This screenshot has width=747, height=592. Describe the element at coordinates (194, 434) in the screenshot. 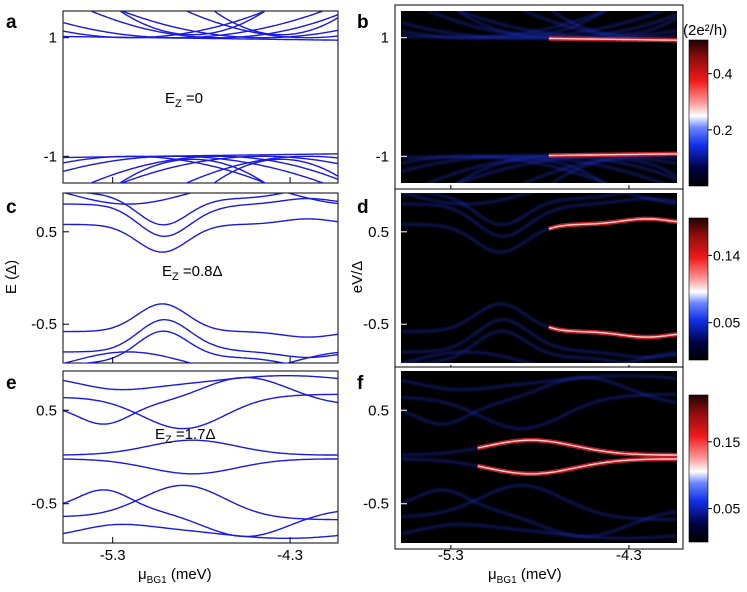

I see `annotation-e-tail: =1.7Δ` at that location.